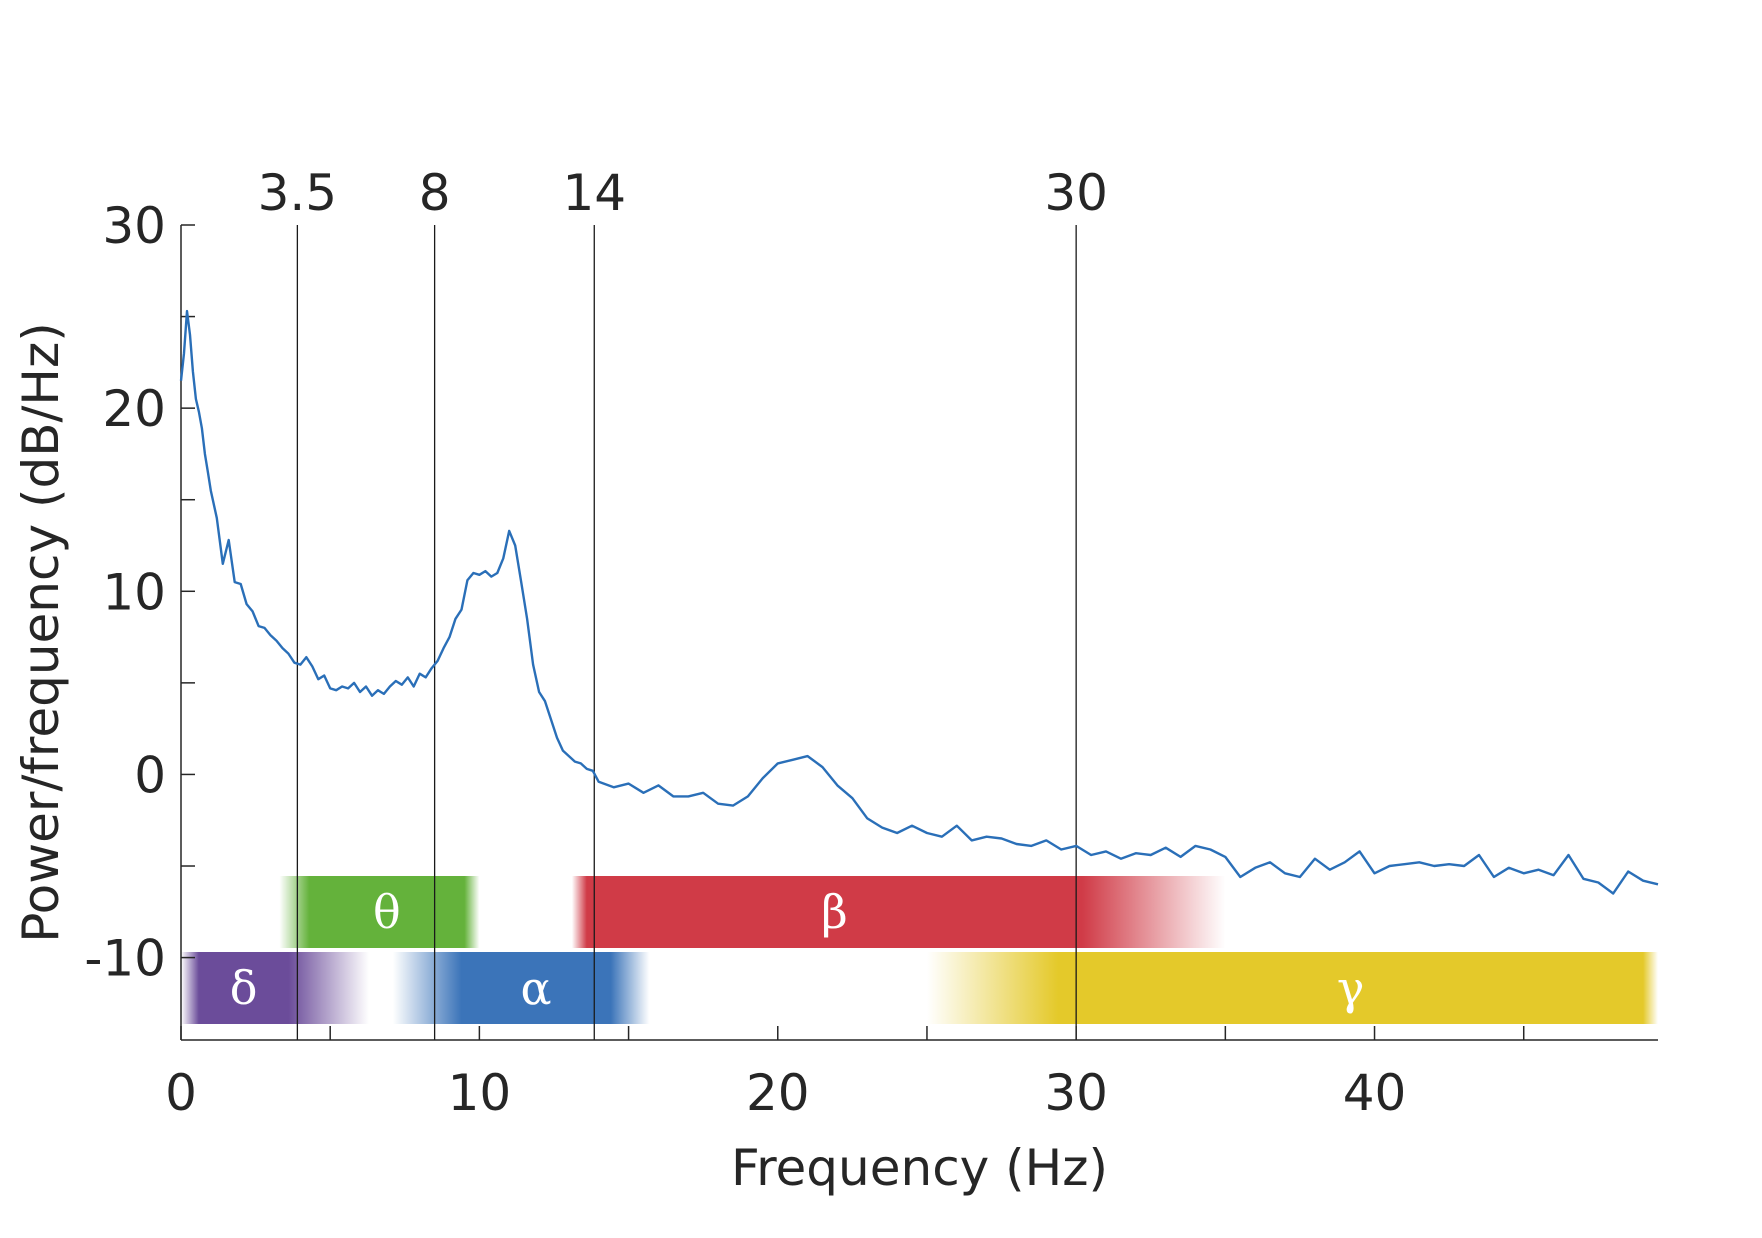  Describe the element at coordinates (41, 632) in the screenshot. I see `y-axis-title: Power/frequency (dB/Hz)` at that location.